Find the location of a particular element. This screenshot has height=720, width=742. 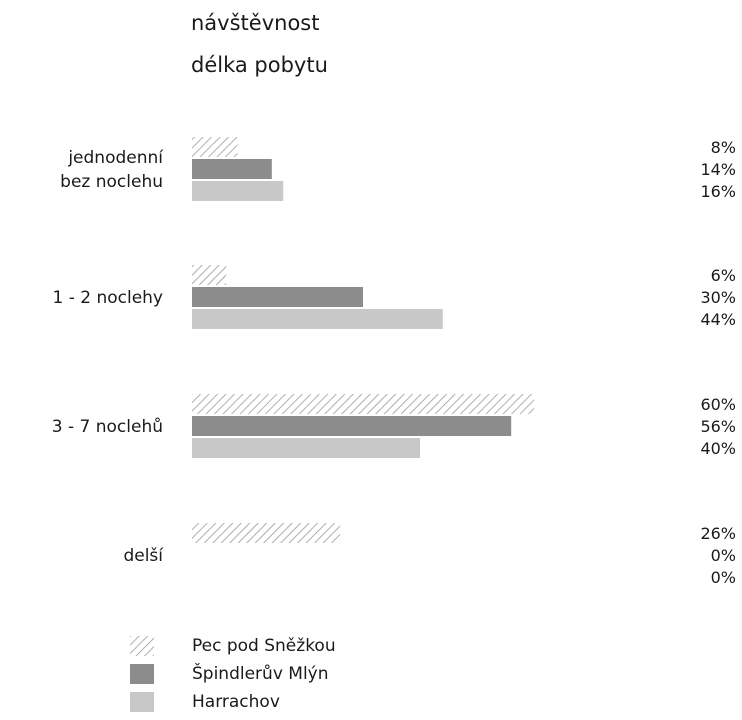

value-label-pec-pod-snezkou-2: 6% is located at coordinates (723, 275).